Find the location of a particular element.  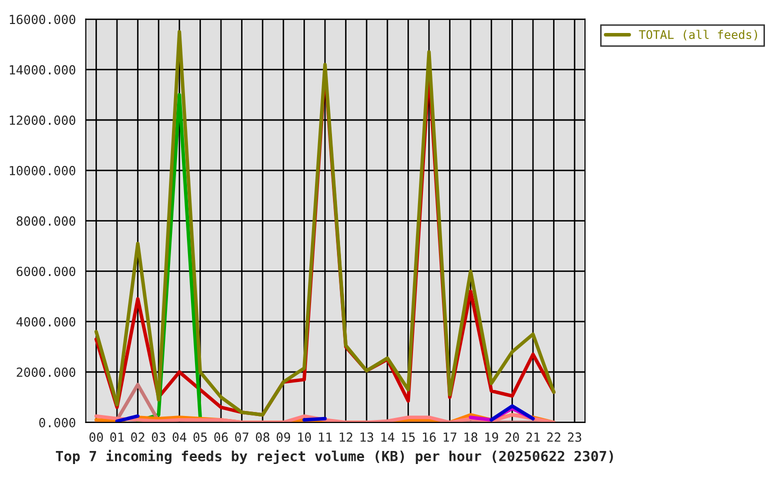

x-tick-label: 05 is located at coordinates (200, 437).